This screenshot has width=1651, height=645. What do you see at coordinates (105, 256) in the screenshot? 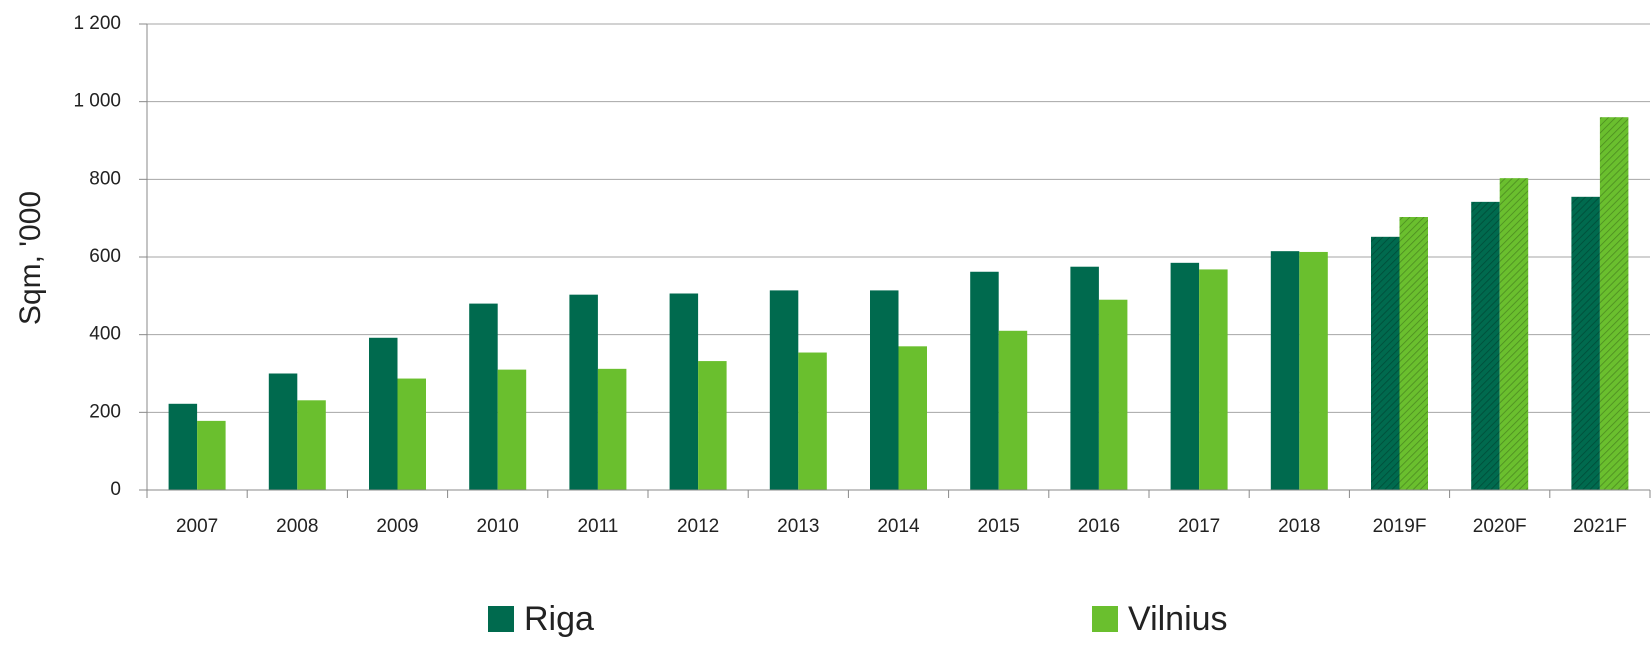
I see `y-tick-label: 600` at bounding box center [105, 256].